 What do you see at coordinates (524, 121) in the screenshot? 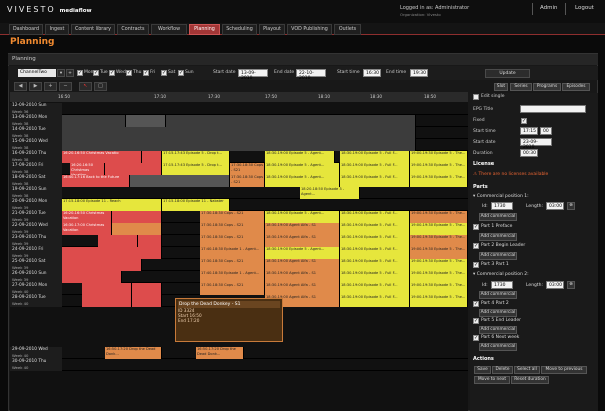
I see `fixed-checkbox: ✓` at bounding box center [524, 121].